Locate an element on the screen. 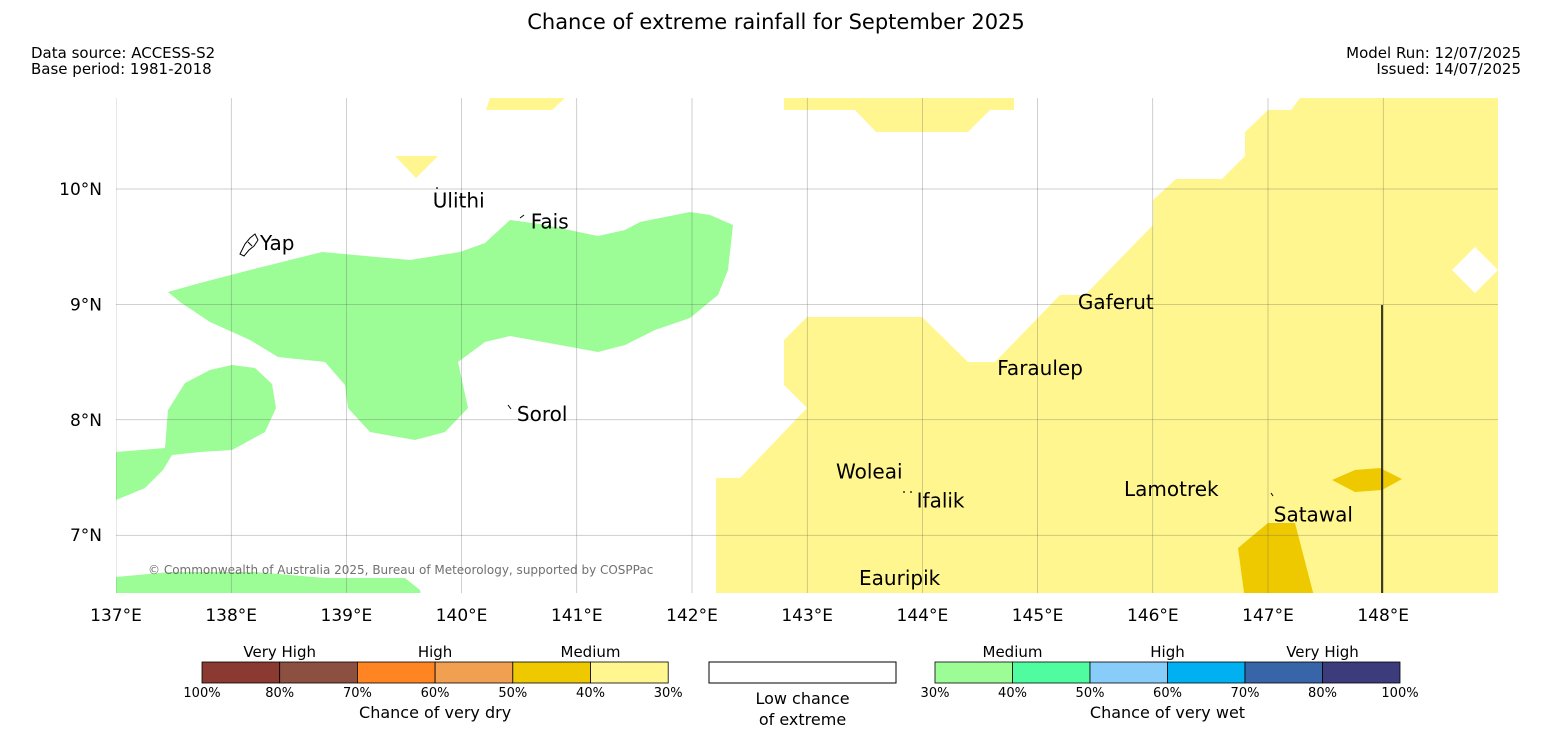 Image resolution: width=1552 pixels, height=736 pixels. longitude-tick-label: 148°E is located at coordinates (1383, 616).